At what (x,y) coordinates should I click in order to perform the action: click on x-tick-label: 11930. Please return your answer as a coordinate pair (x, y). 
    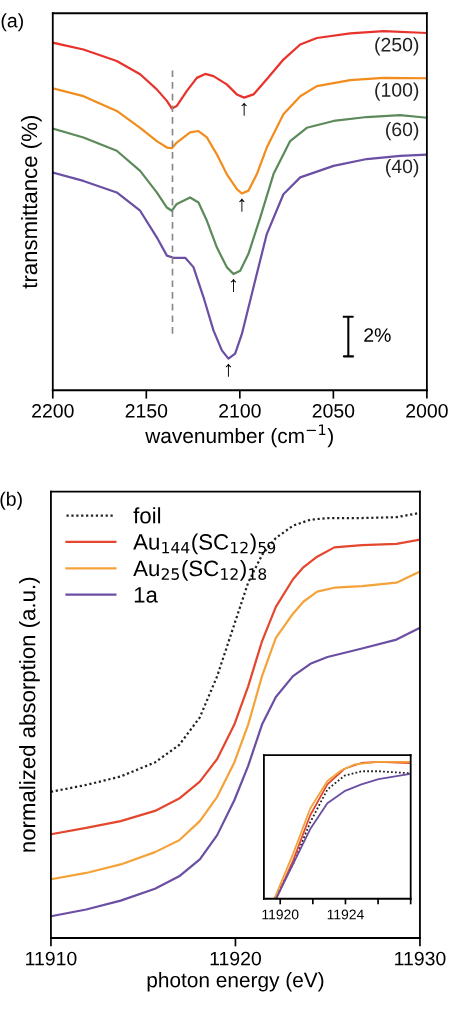
    Looking at the image, I should click on (420, 958).